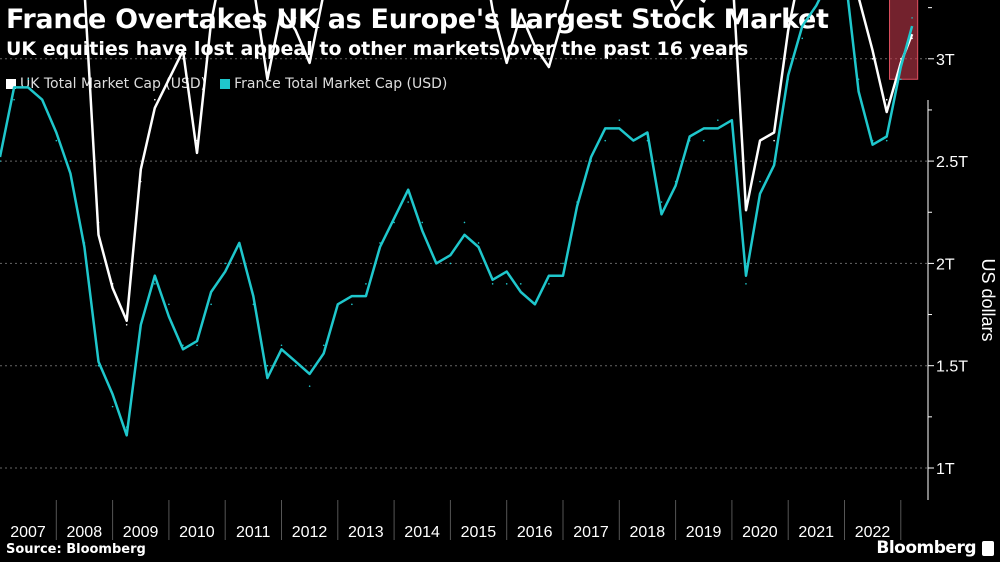  Describe the element at coordinates (945, 264) in the screenshot. I see `y-tick-label: 2T` at that location.